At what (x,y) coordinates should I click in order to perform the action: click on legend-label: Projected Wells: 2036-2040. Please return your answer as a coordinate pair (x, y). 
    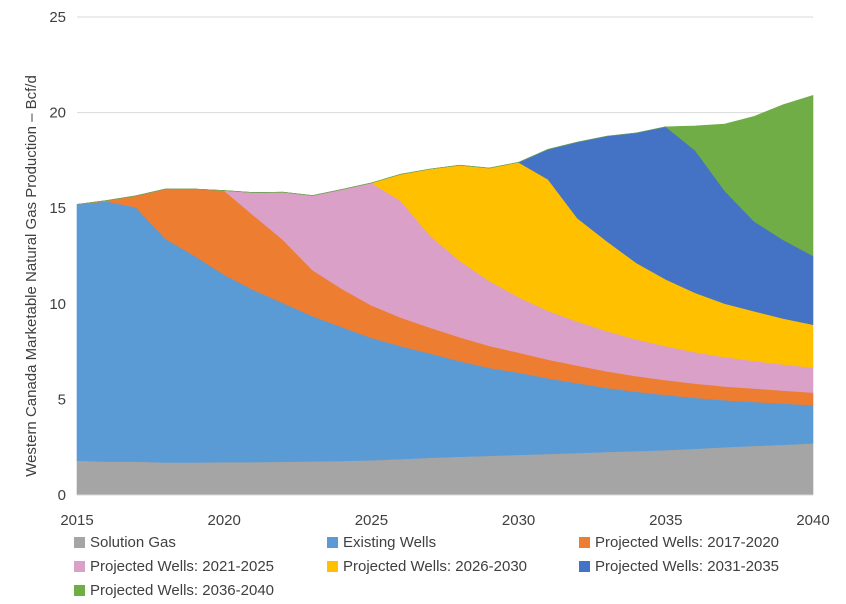
    Looking at the image, I should click on (182, 590).